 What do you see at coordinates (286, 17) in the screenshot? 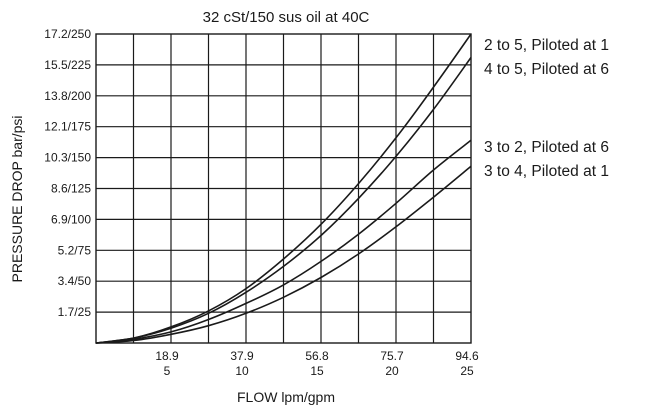
I see `chart-title: 32 cSt/150 sus oil at 40C` at bounding box center [286, 17].